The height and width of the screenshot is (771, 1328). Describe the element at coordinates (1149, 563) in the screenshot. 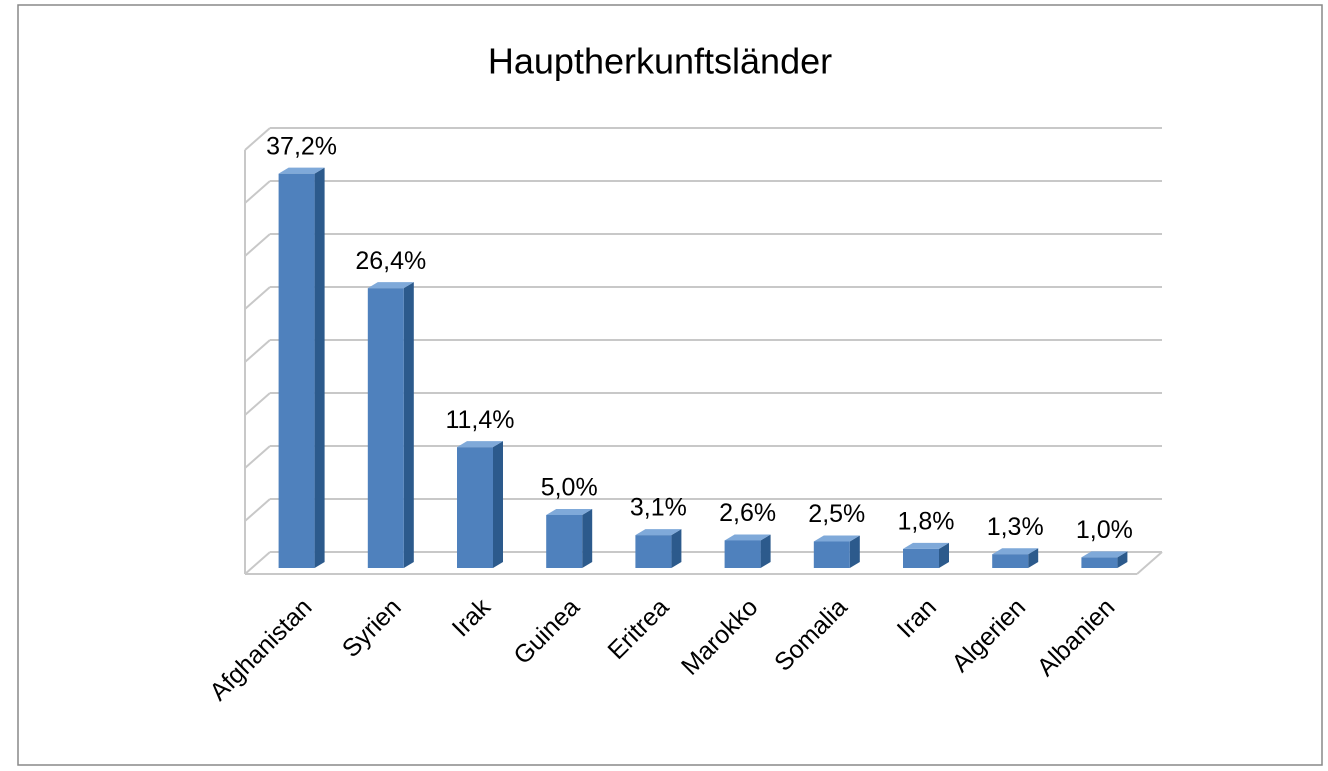

I see `floor-edge` at that location.